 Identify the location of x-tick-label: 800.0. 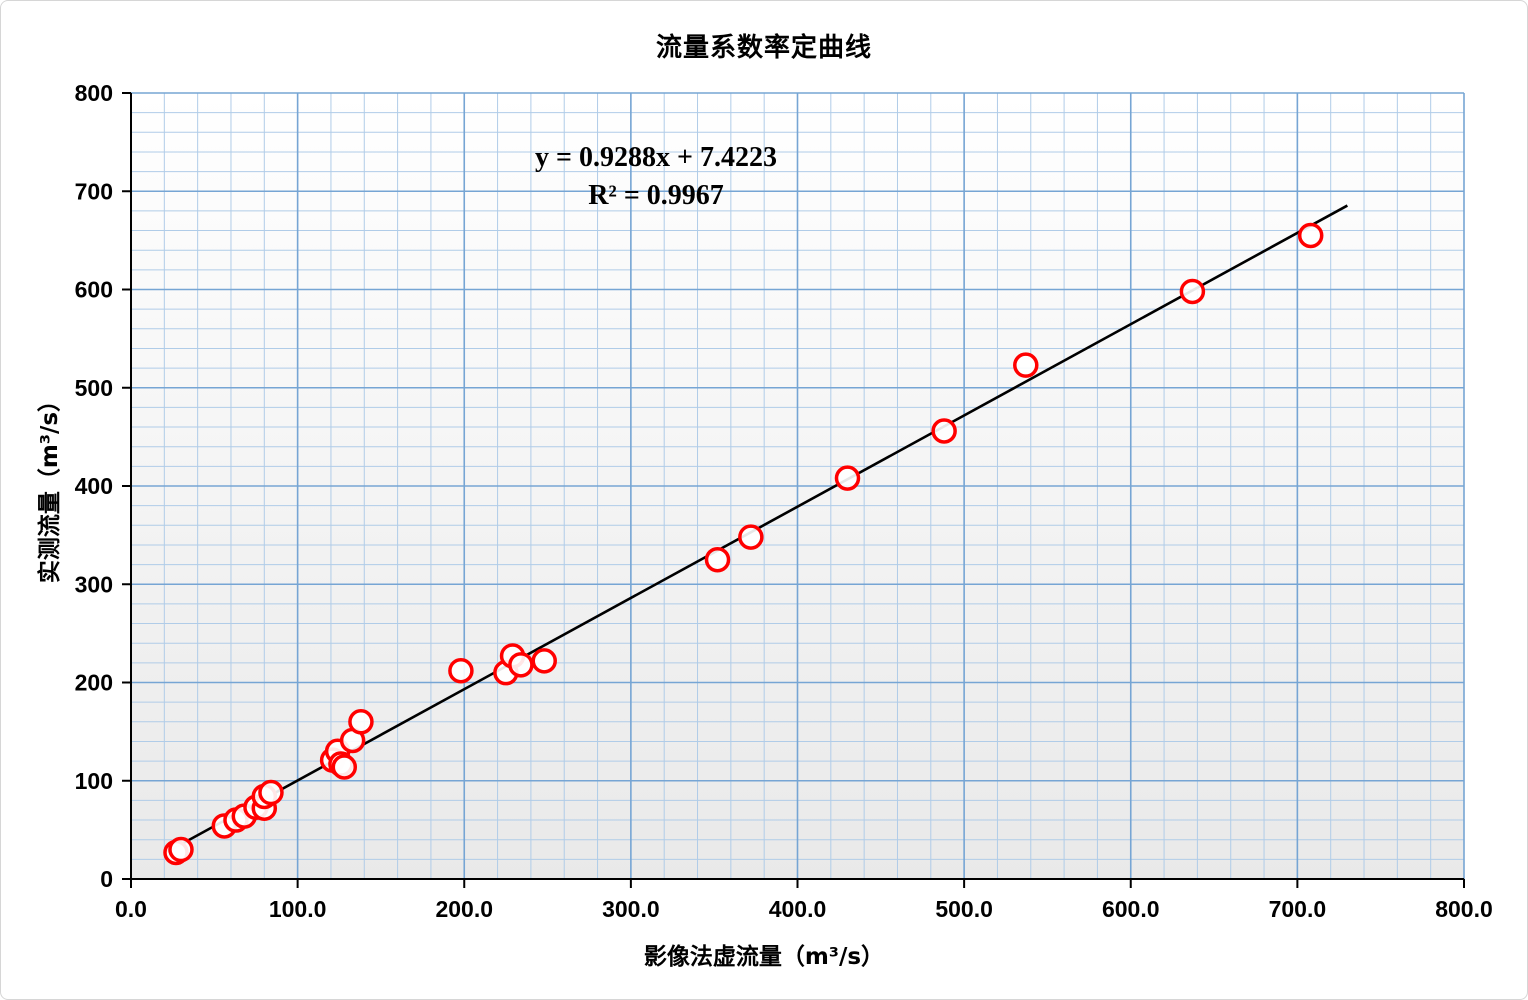
(1464, 909).